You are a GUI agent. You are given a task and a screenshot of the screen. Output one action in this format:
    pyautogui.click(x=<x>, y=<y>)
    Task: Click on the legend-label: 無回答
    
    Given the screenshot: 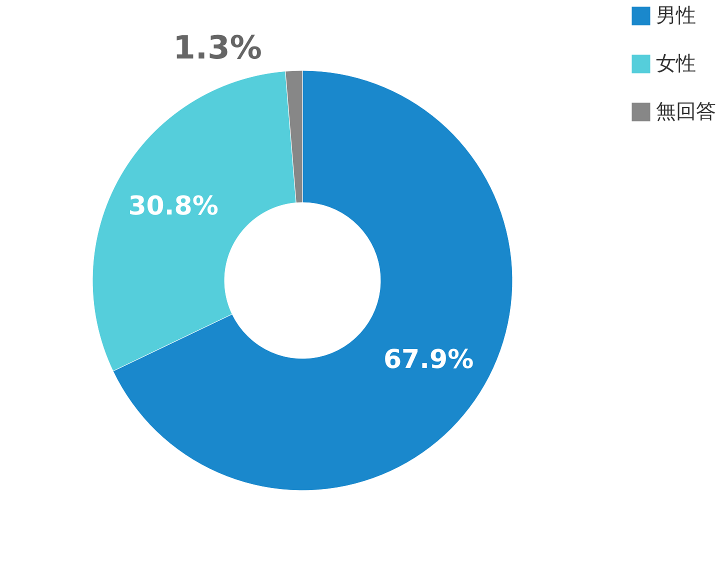 What is the action you would take?
    pyautogui.click(x=686, y=111)
    